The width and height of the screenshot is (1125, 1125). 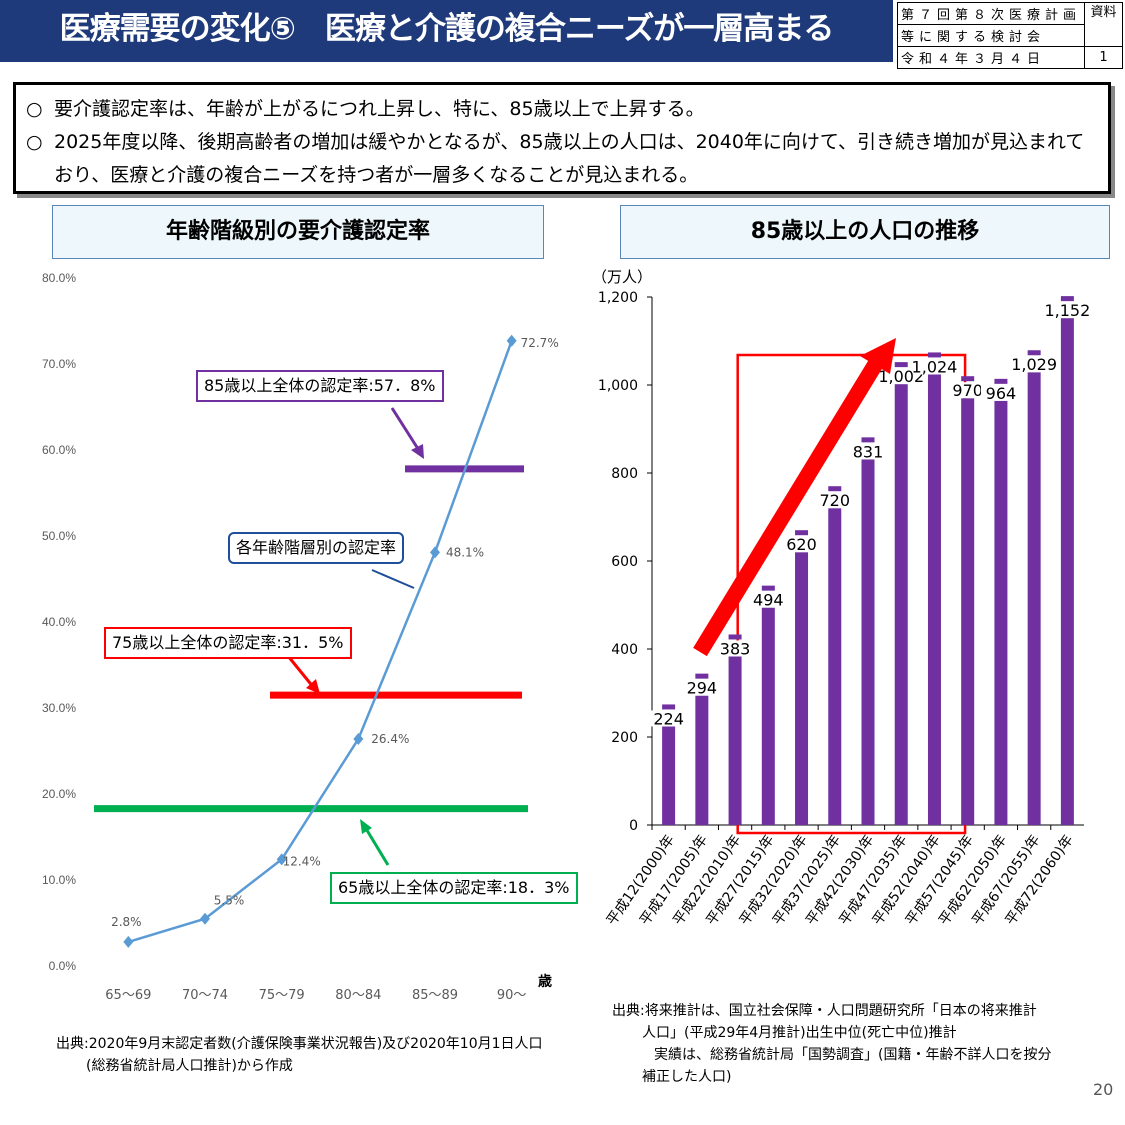 What do you see at coordinates (1104, 57) in the screenshot?
I see `doc-number: 1` at bounding box center [1104, 57].